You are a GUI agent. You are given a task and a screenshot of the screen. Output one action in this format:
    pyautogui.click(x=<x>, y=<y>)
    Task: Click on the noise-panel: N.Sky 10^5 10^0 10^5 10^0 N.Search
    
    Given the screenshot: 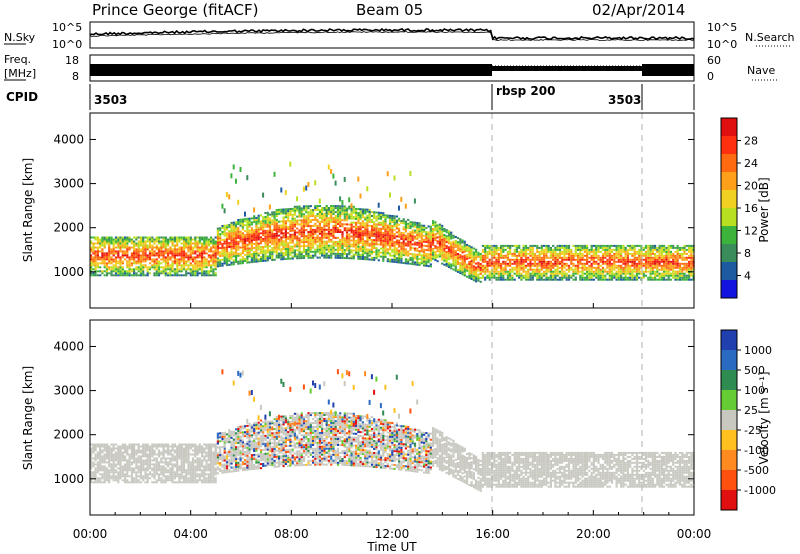 What is the action you would take?
    pyautogui.click(x=399, y=36)
    